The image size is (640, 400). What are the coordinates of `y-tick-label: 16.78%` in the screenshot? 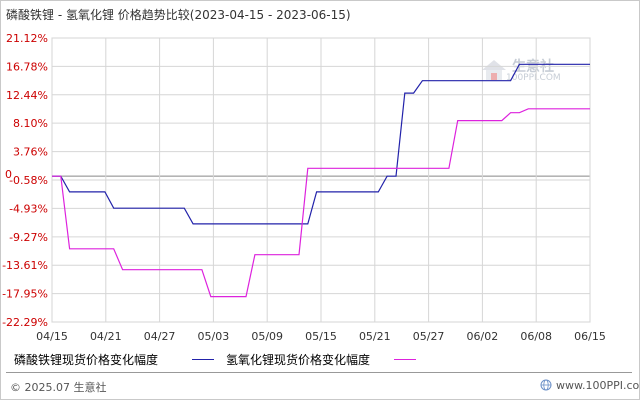 It's located at (27, 66).